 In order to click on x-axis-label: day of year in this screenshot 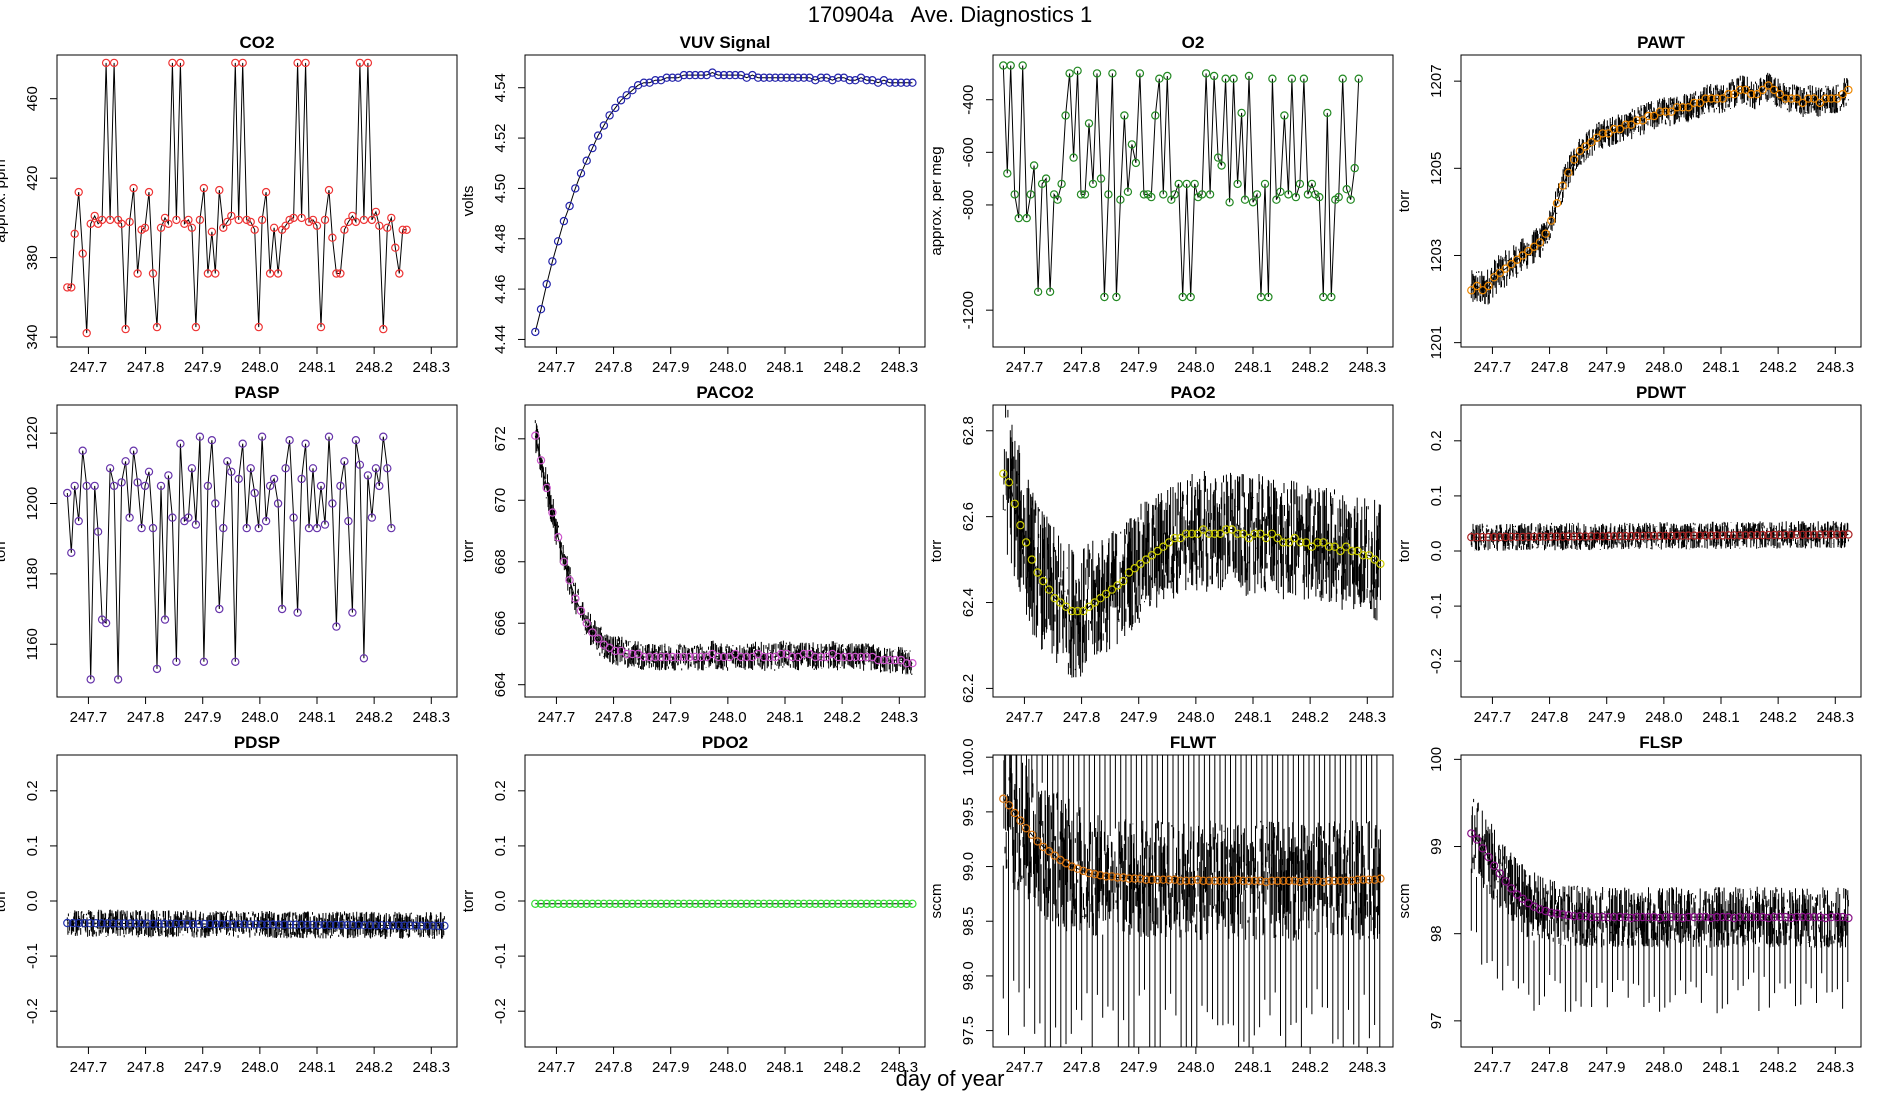, I will do `click(950, 1078)`.